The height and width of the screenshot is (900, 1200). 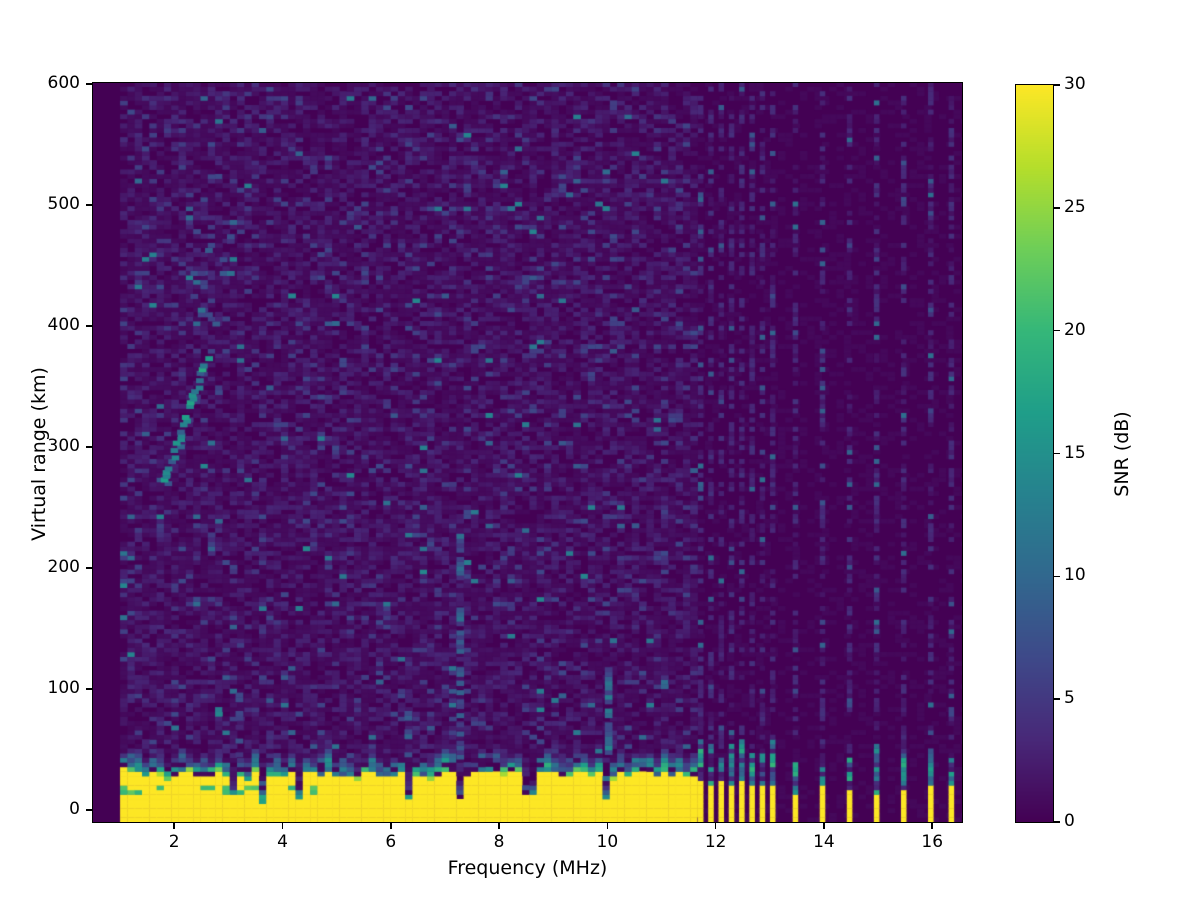 What do you see at coordinates (527, 868) in the screenshot?
I see `x-axis-label: Frequency (MHz)` at bounding box center [527, 868].